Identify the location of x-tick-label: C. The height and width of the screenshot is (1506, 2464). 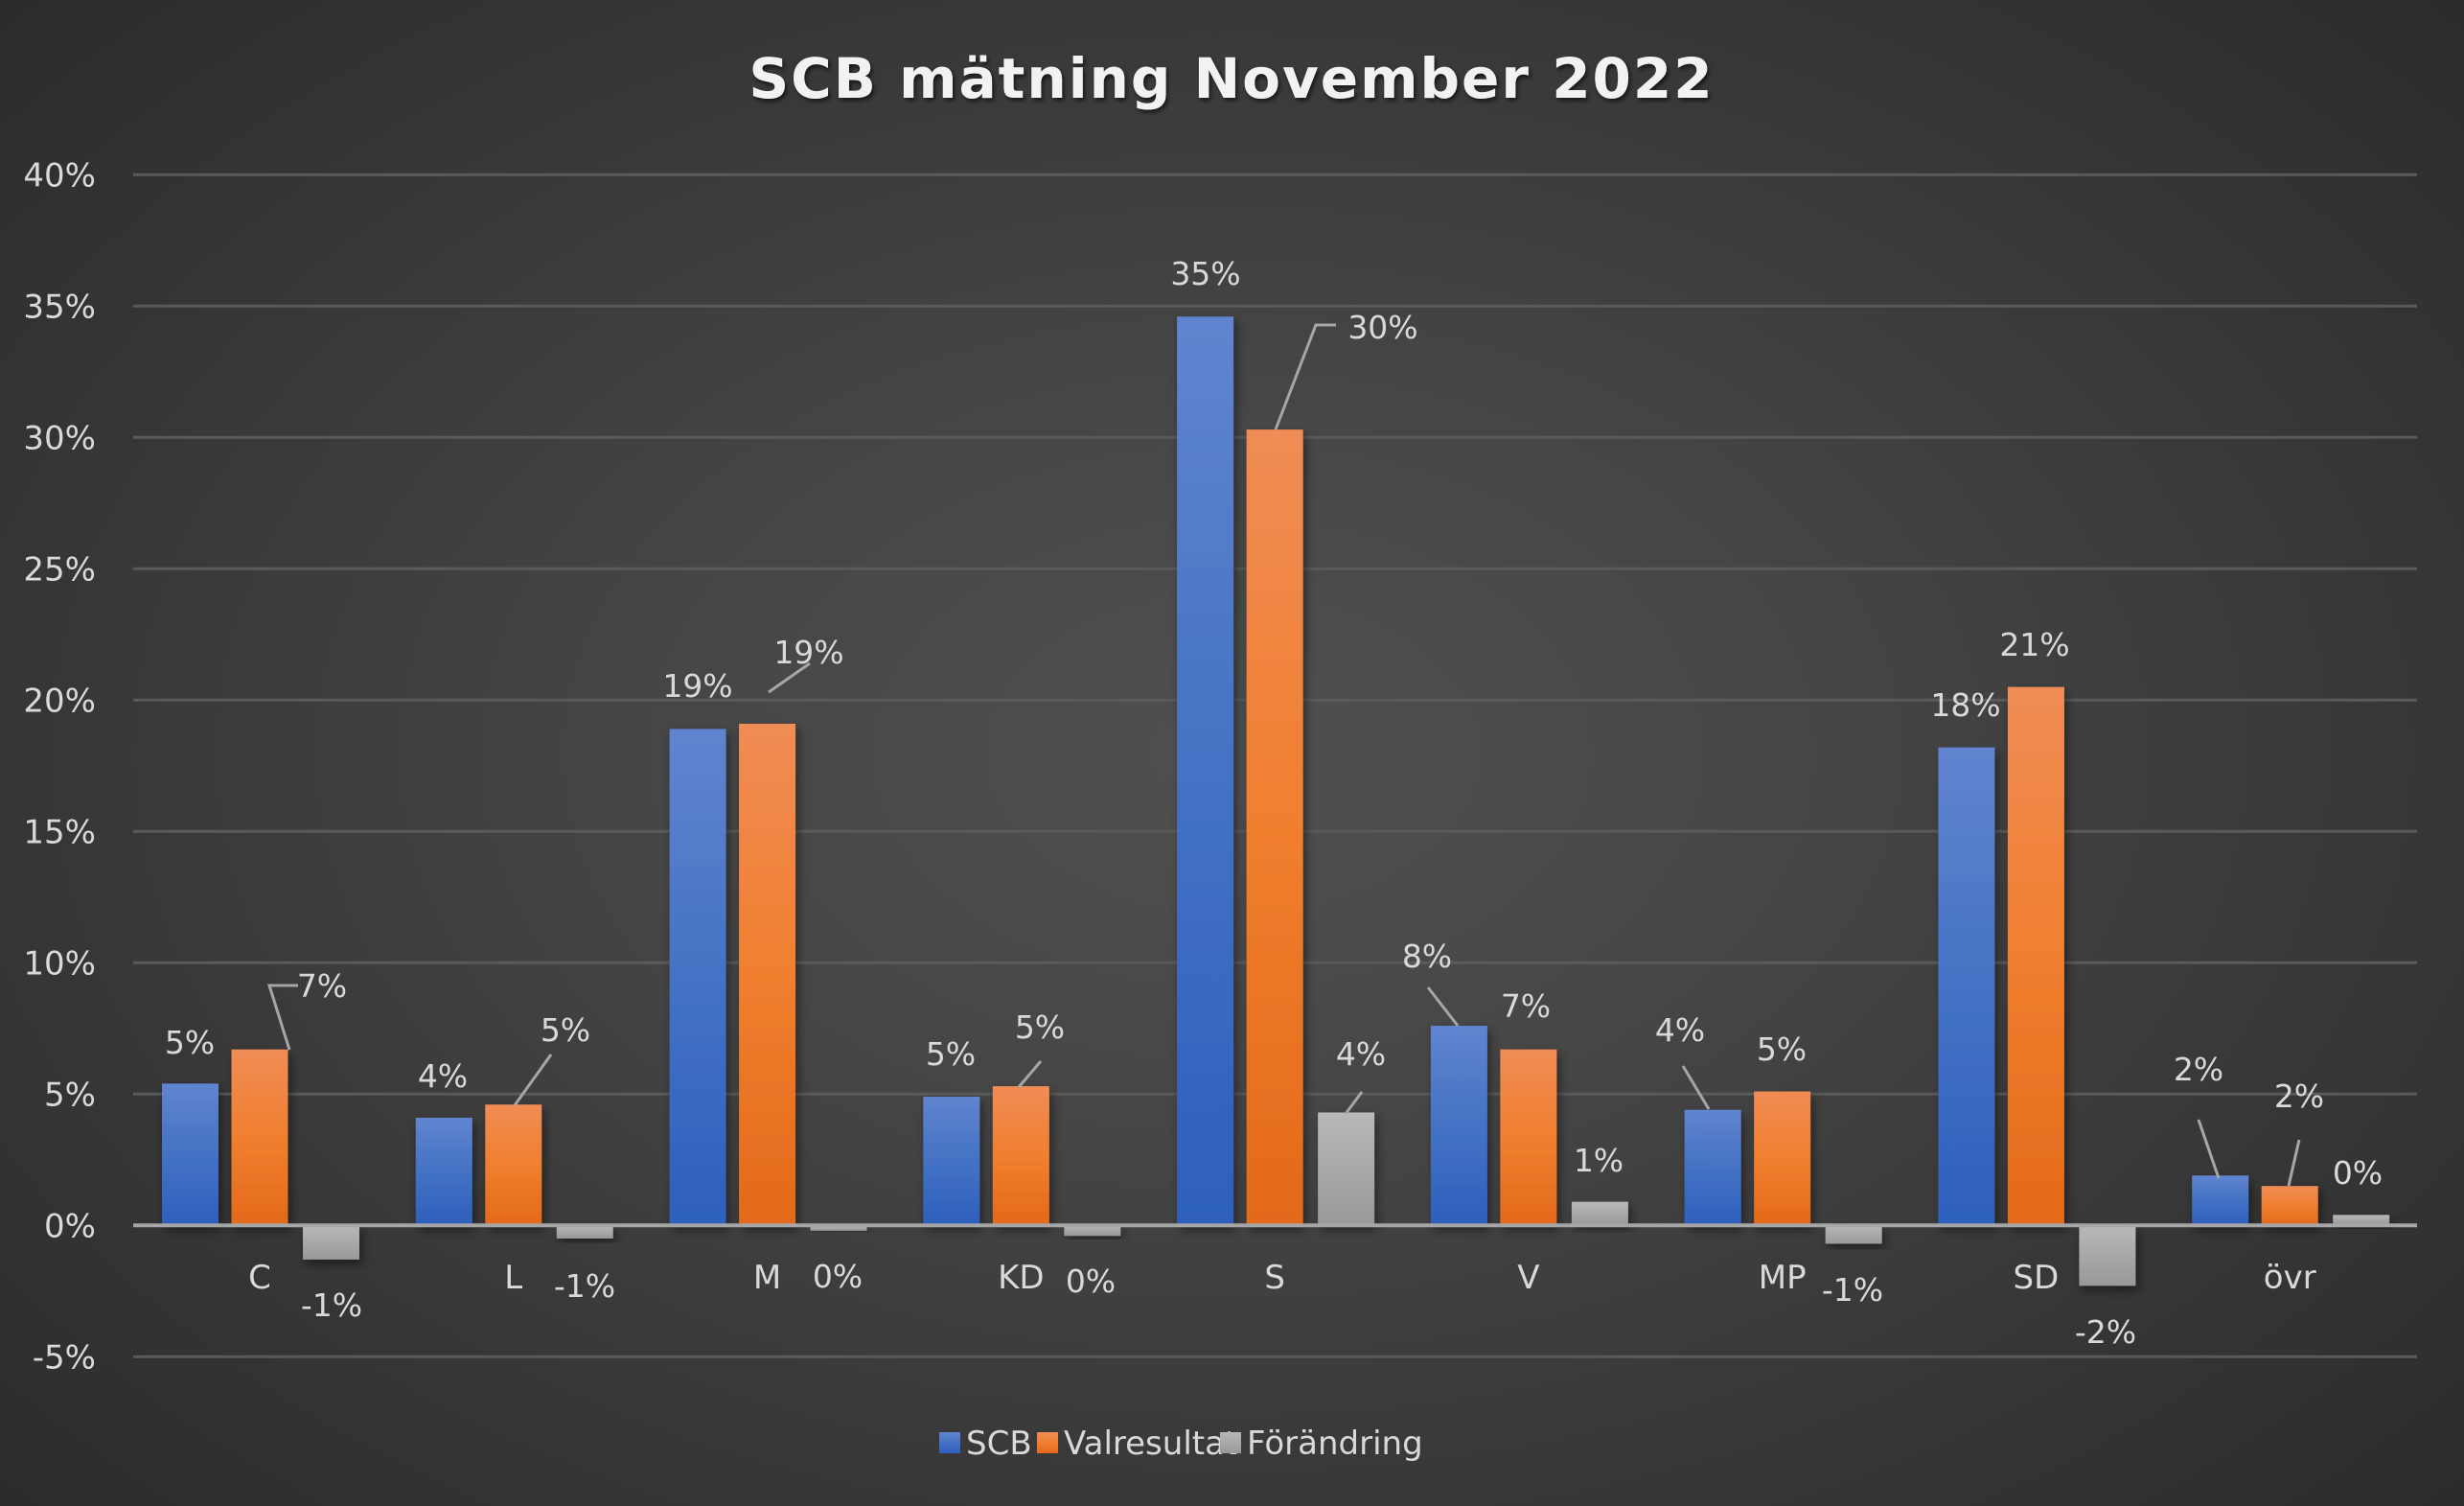
(259, 1278).